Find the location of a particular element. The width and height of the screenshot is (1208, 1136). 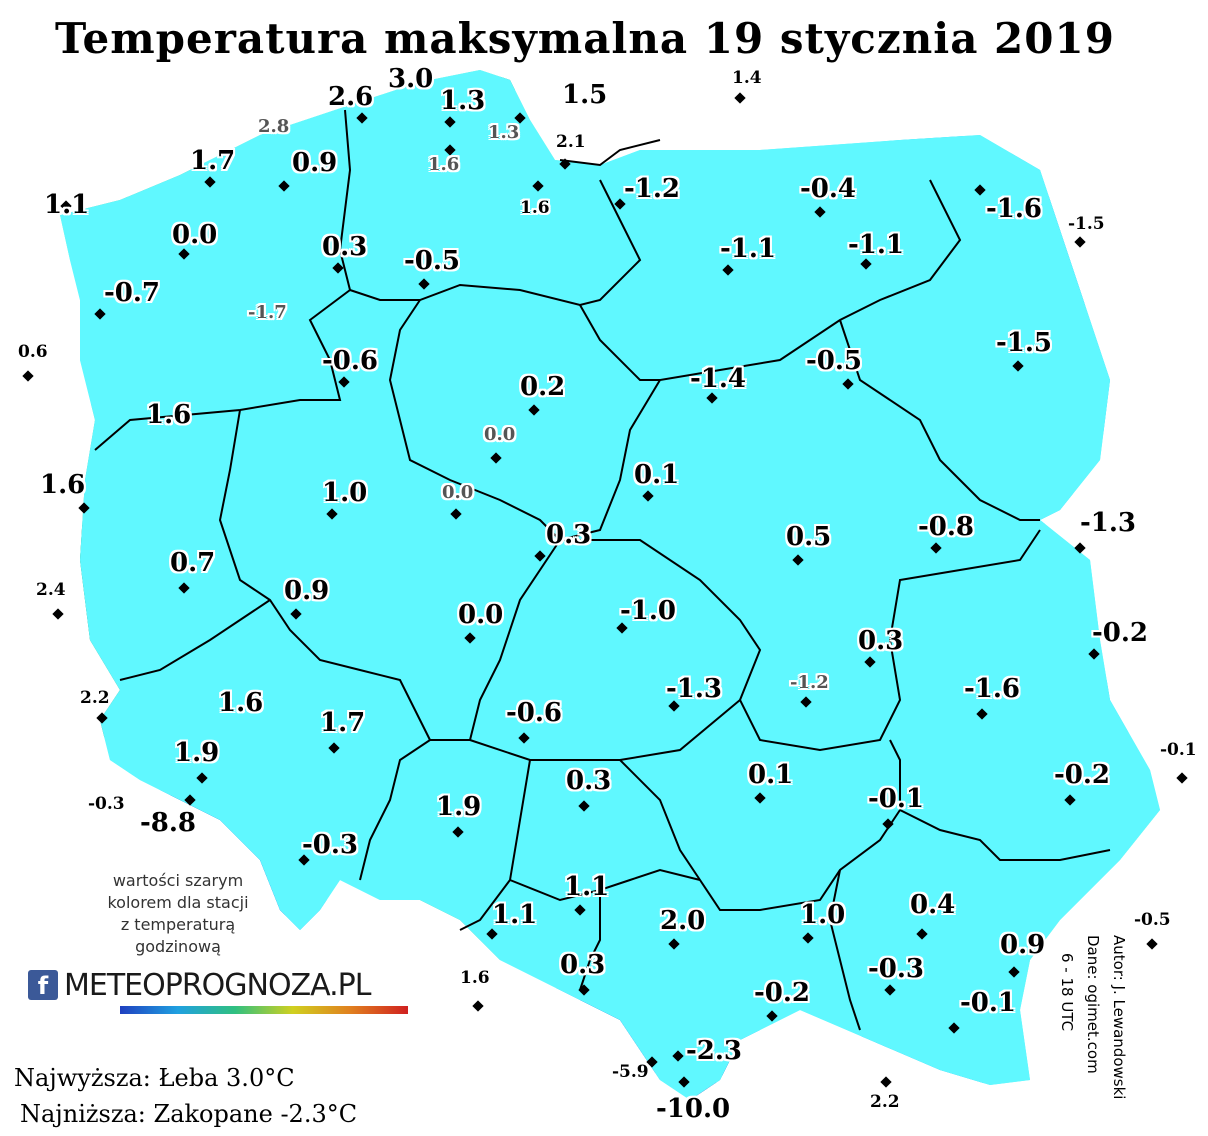

station-value: -0.4 is located at coordinates (828, 189).